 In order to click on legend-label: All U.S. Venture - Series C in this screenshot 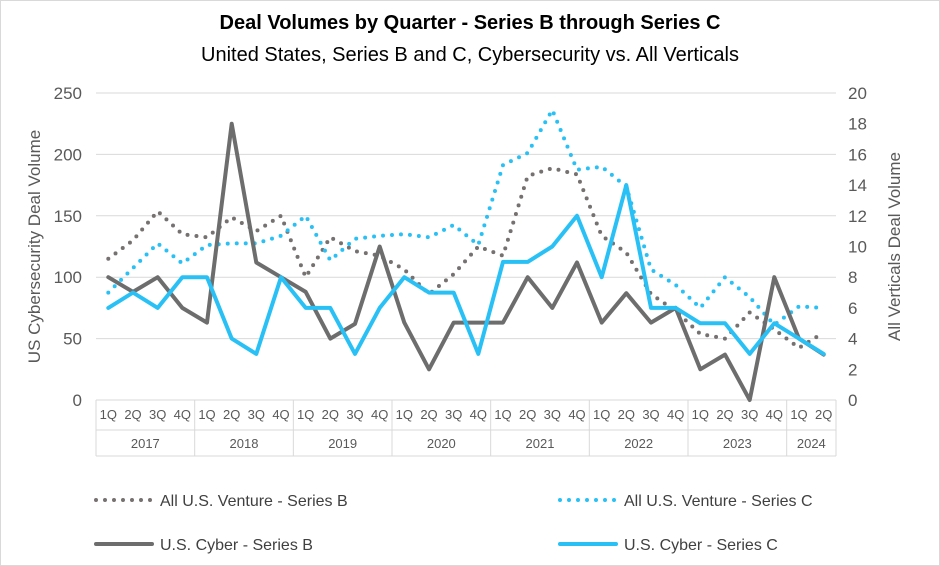, I will do `click(718, 501)`.